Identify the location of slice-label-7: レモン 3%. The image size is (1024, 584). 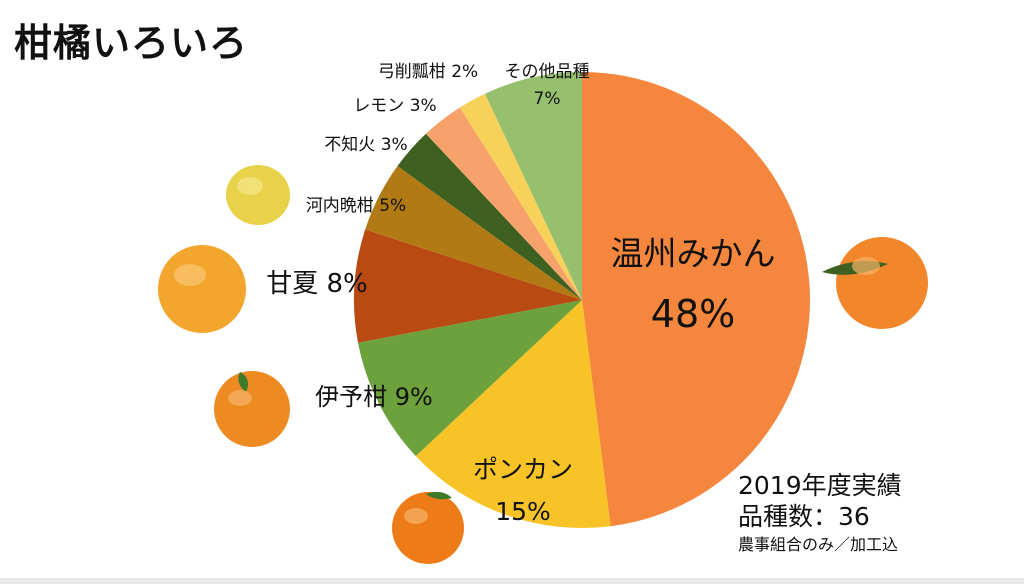
(394, 106).